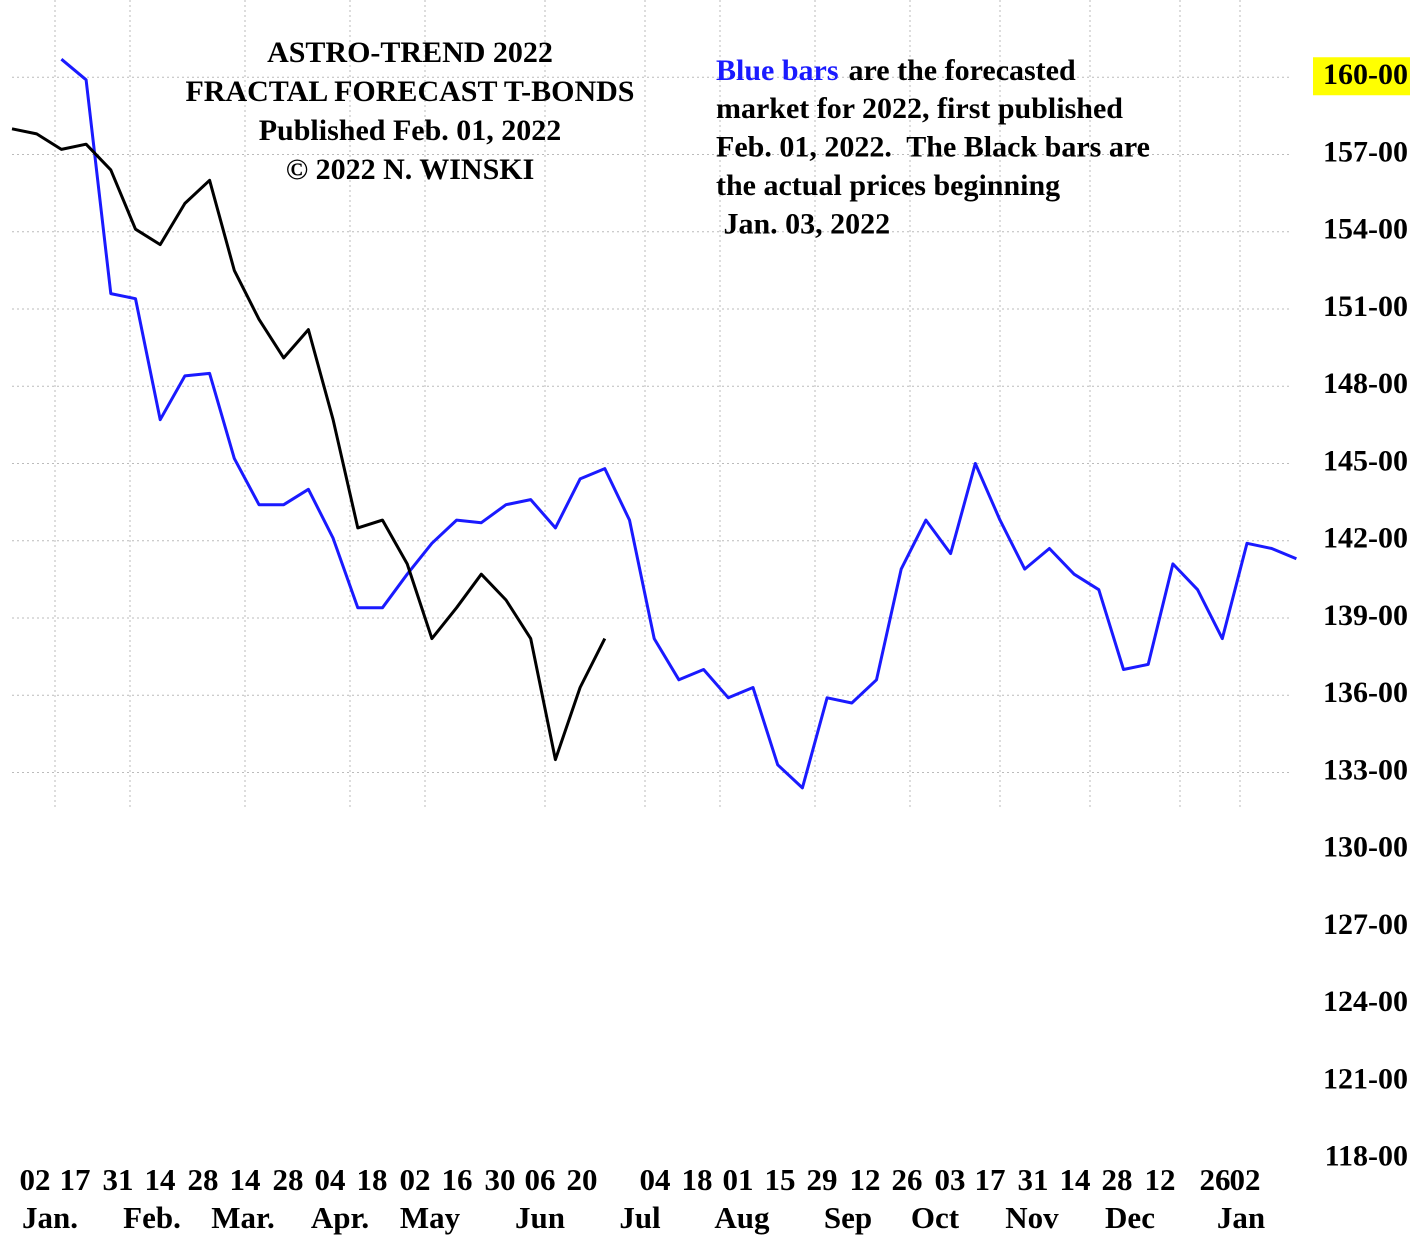 Image resolution: width=1415 pixels, height=1236 pixels. Describe the element at coordinates (457, 1179) in the screenshot. I see `x-tick-label: 16` at that location.